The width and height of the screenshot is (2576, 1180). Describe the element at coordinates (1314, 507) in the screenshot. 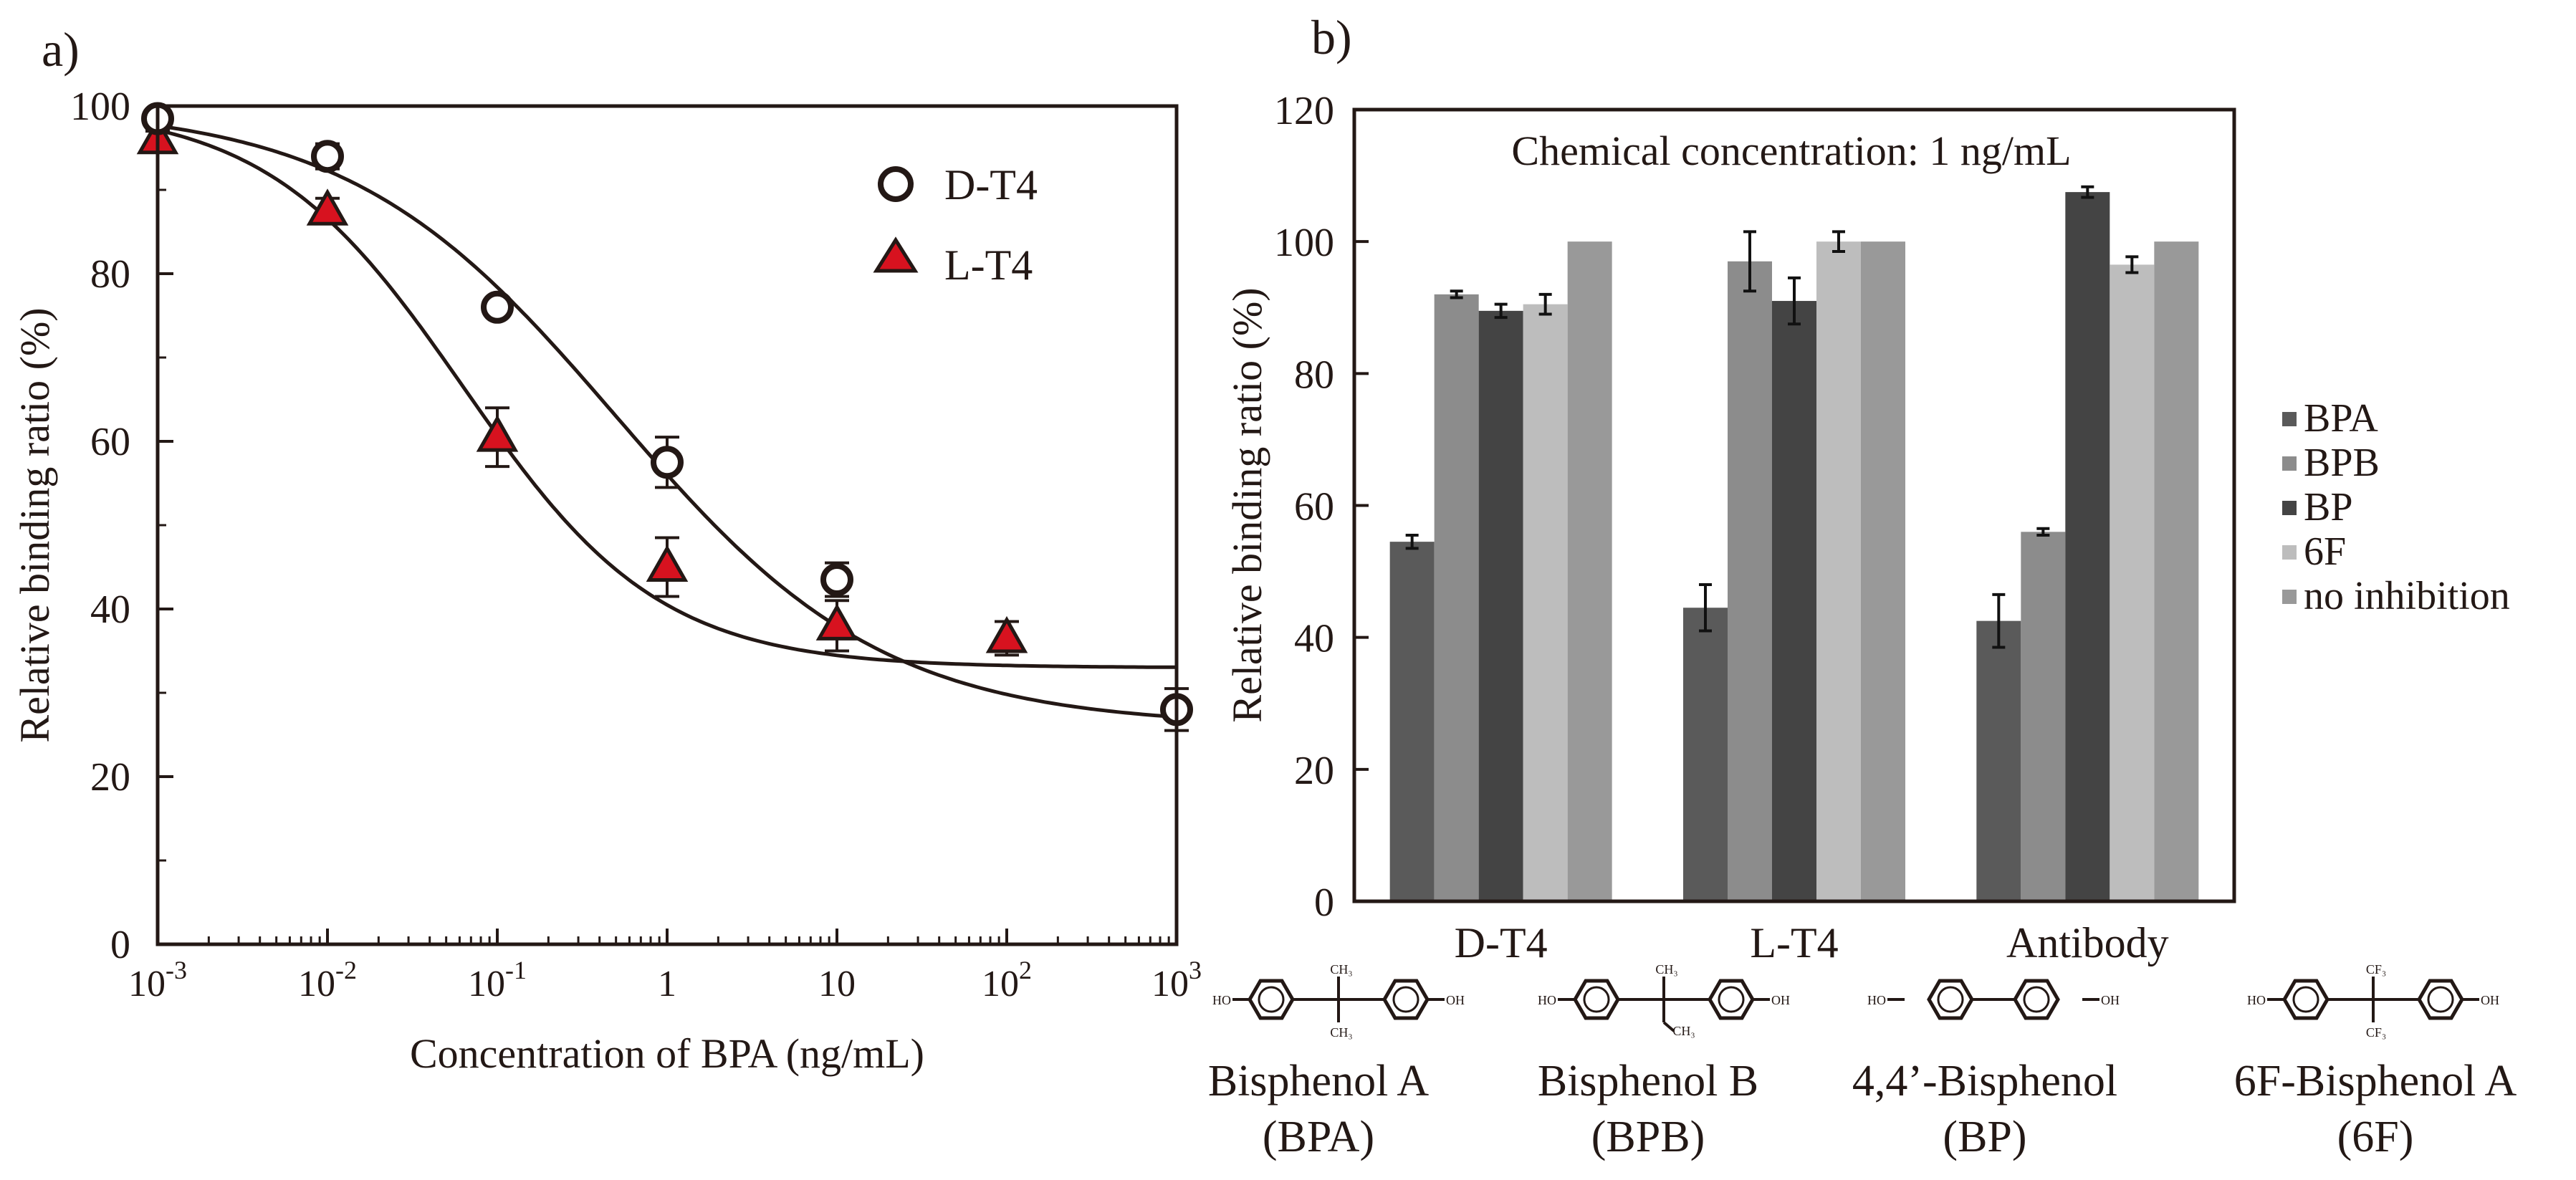

I see `y-tick-label: 60` at that location.